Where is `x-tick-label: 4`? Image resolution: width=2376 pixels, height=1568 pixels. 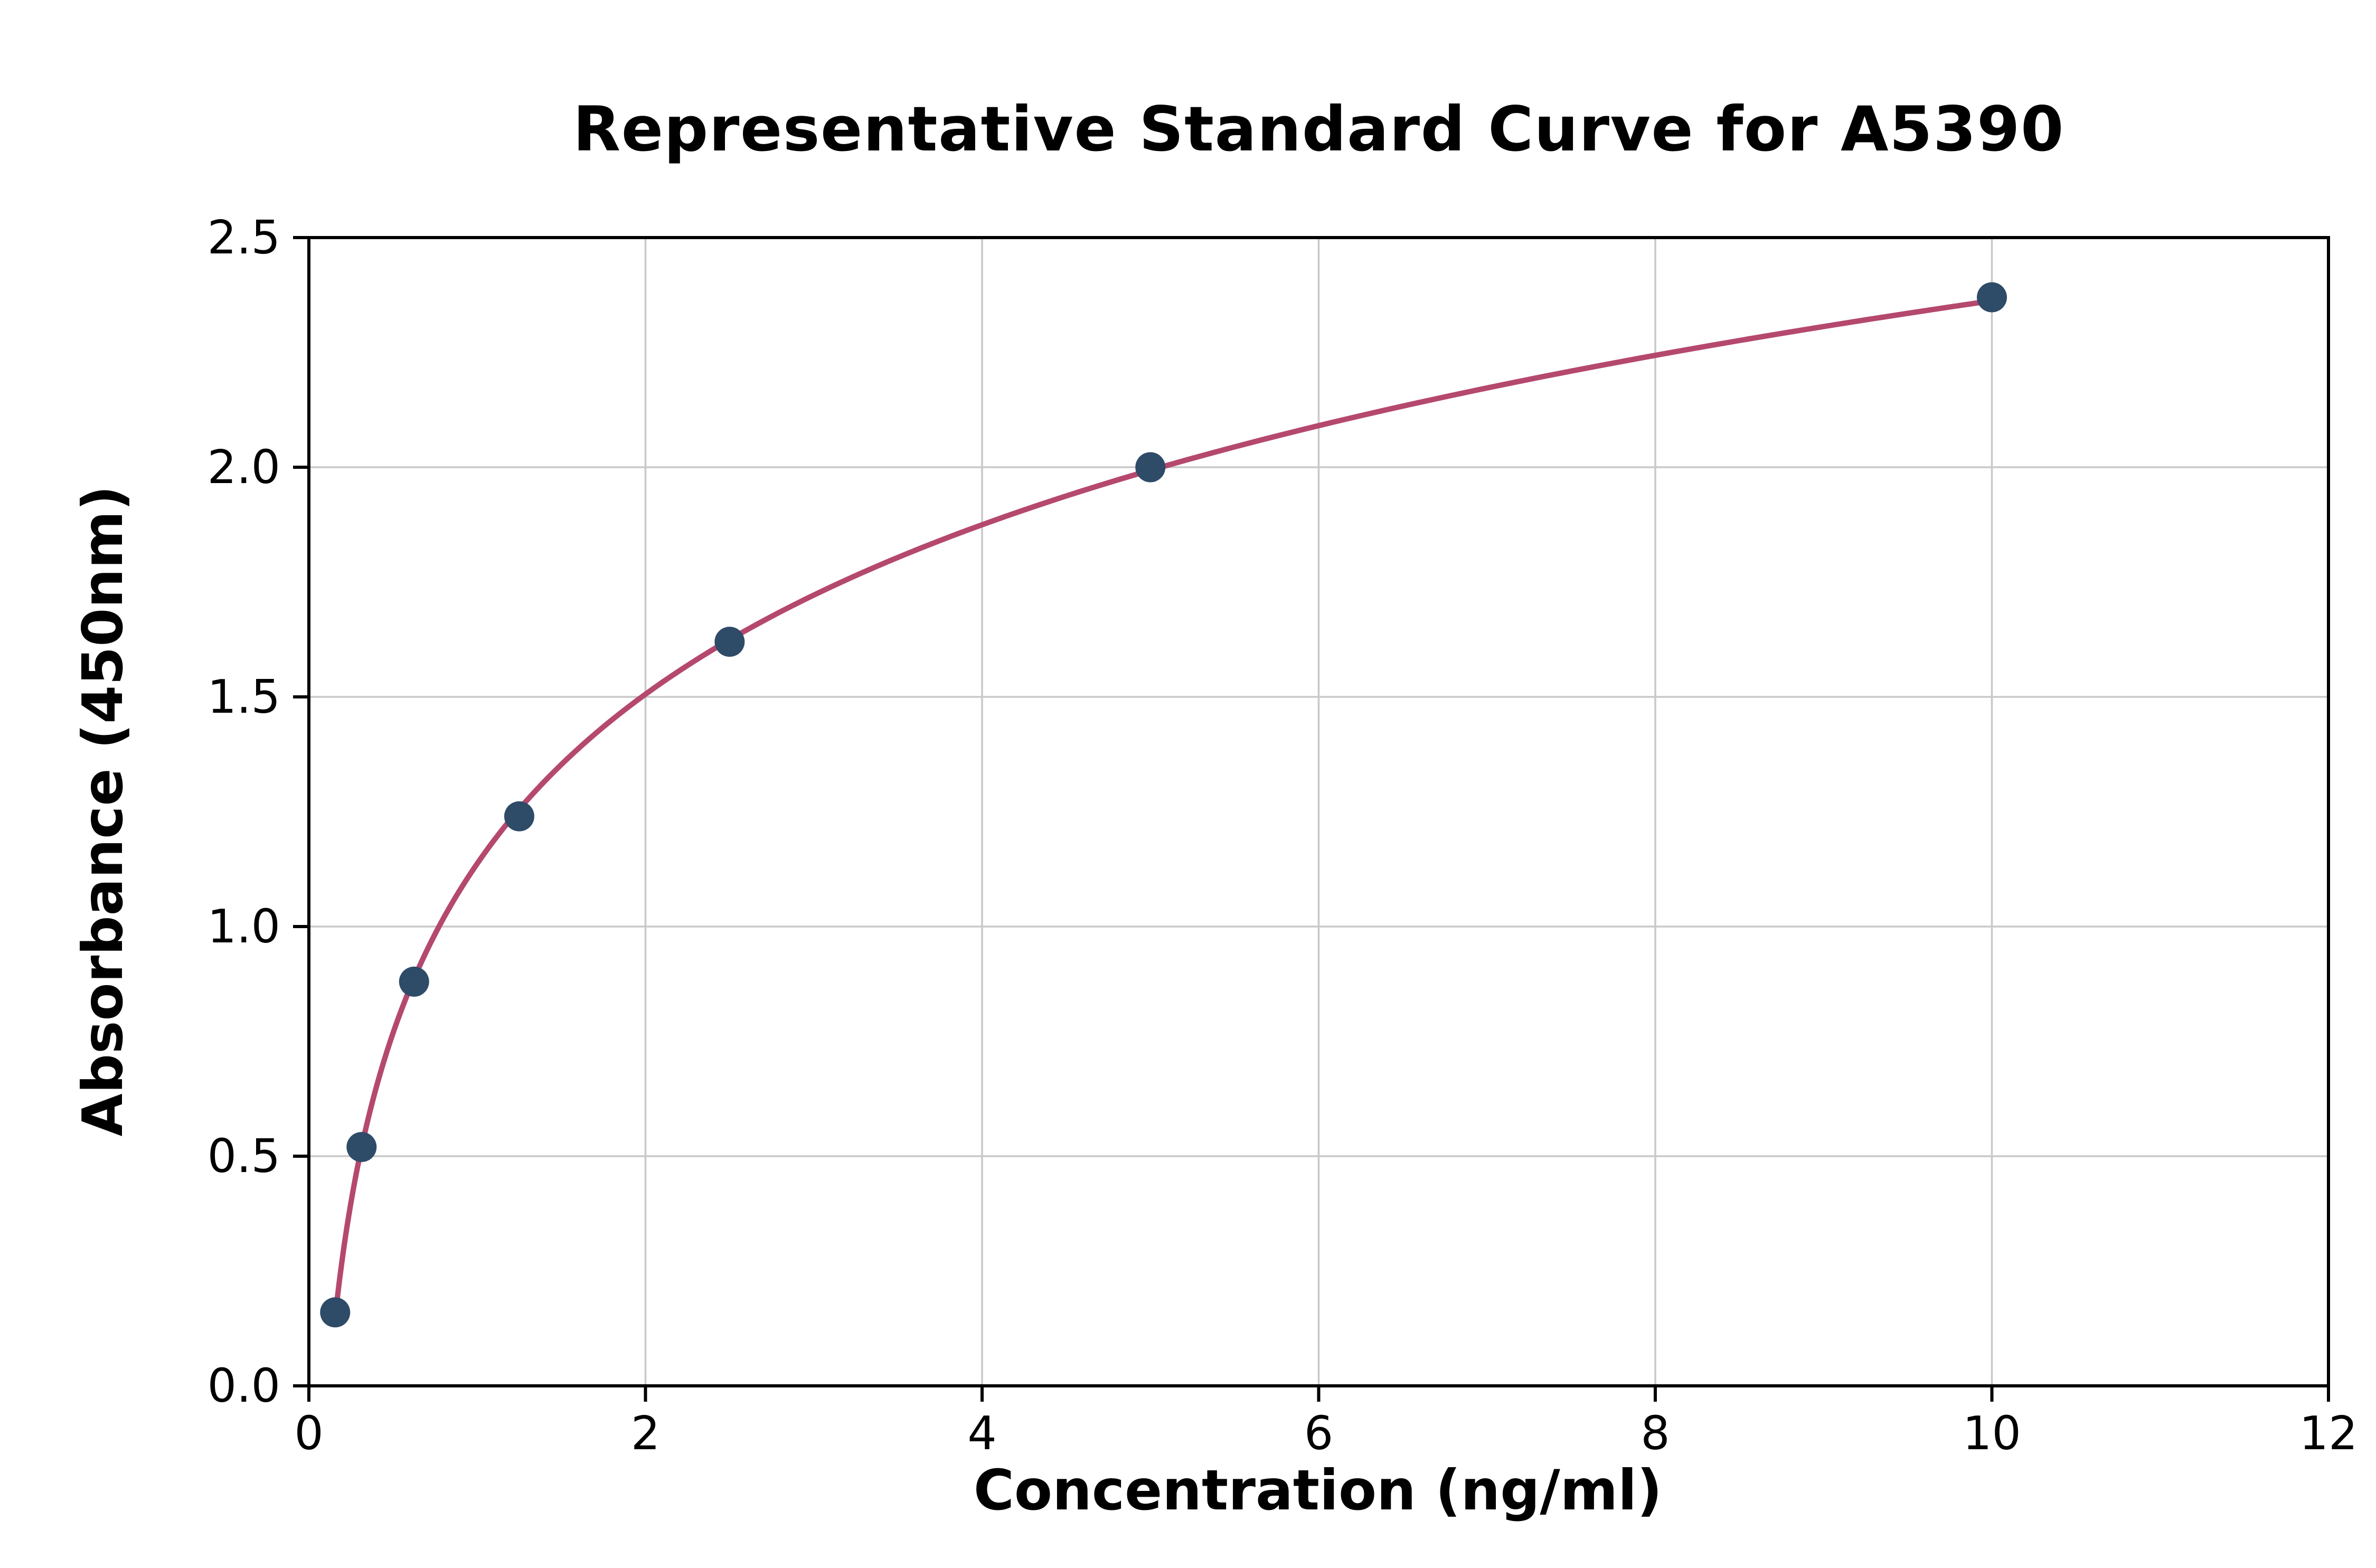
x-tick-label: 4 is located at coordinates (982, 1433).